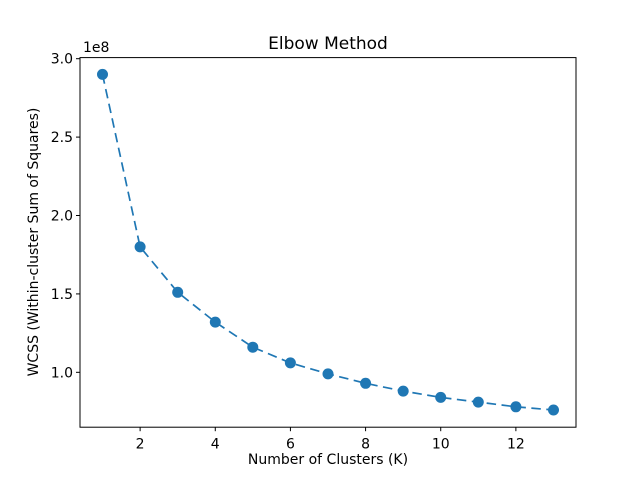 This screenshot has height=480, width=640. I want to click on x-tick-label: 6, so click(290, 445).